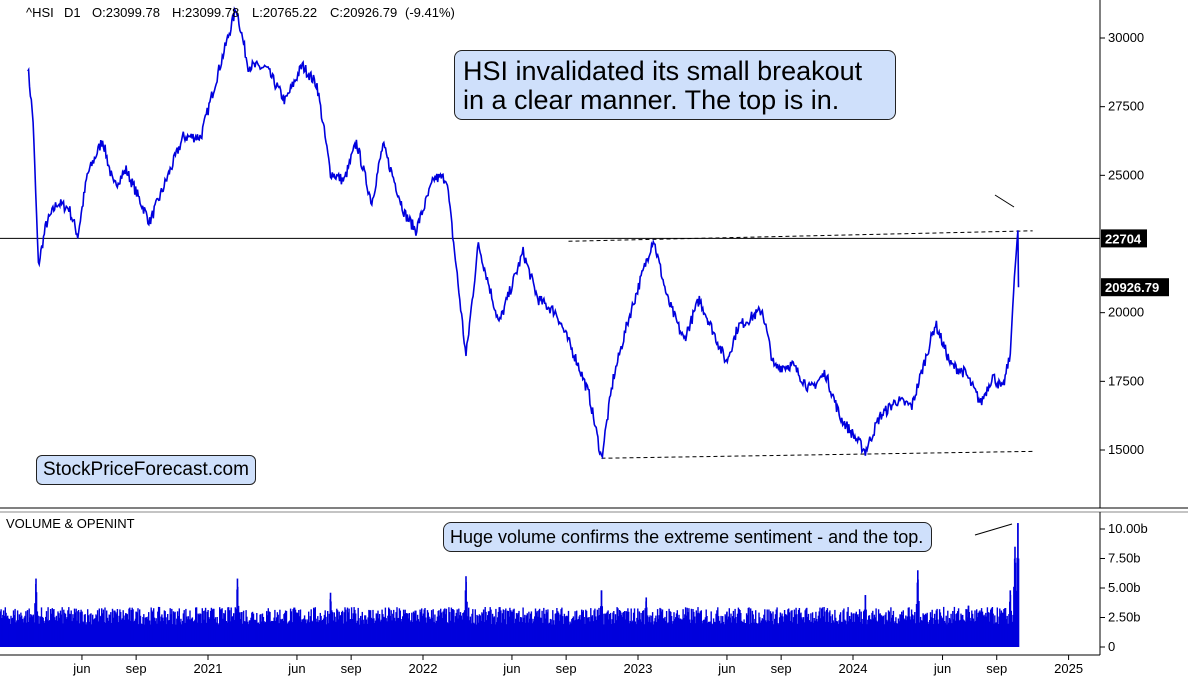  What do you see at coordinates (126, 12) in the screenshot?
I see `ohlc-open: O:23099.78` at bounding box center [126, 12].